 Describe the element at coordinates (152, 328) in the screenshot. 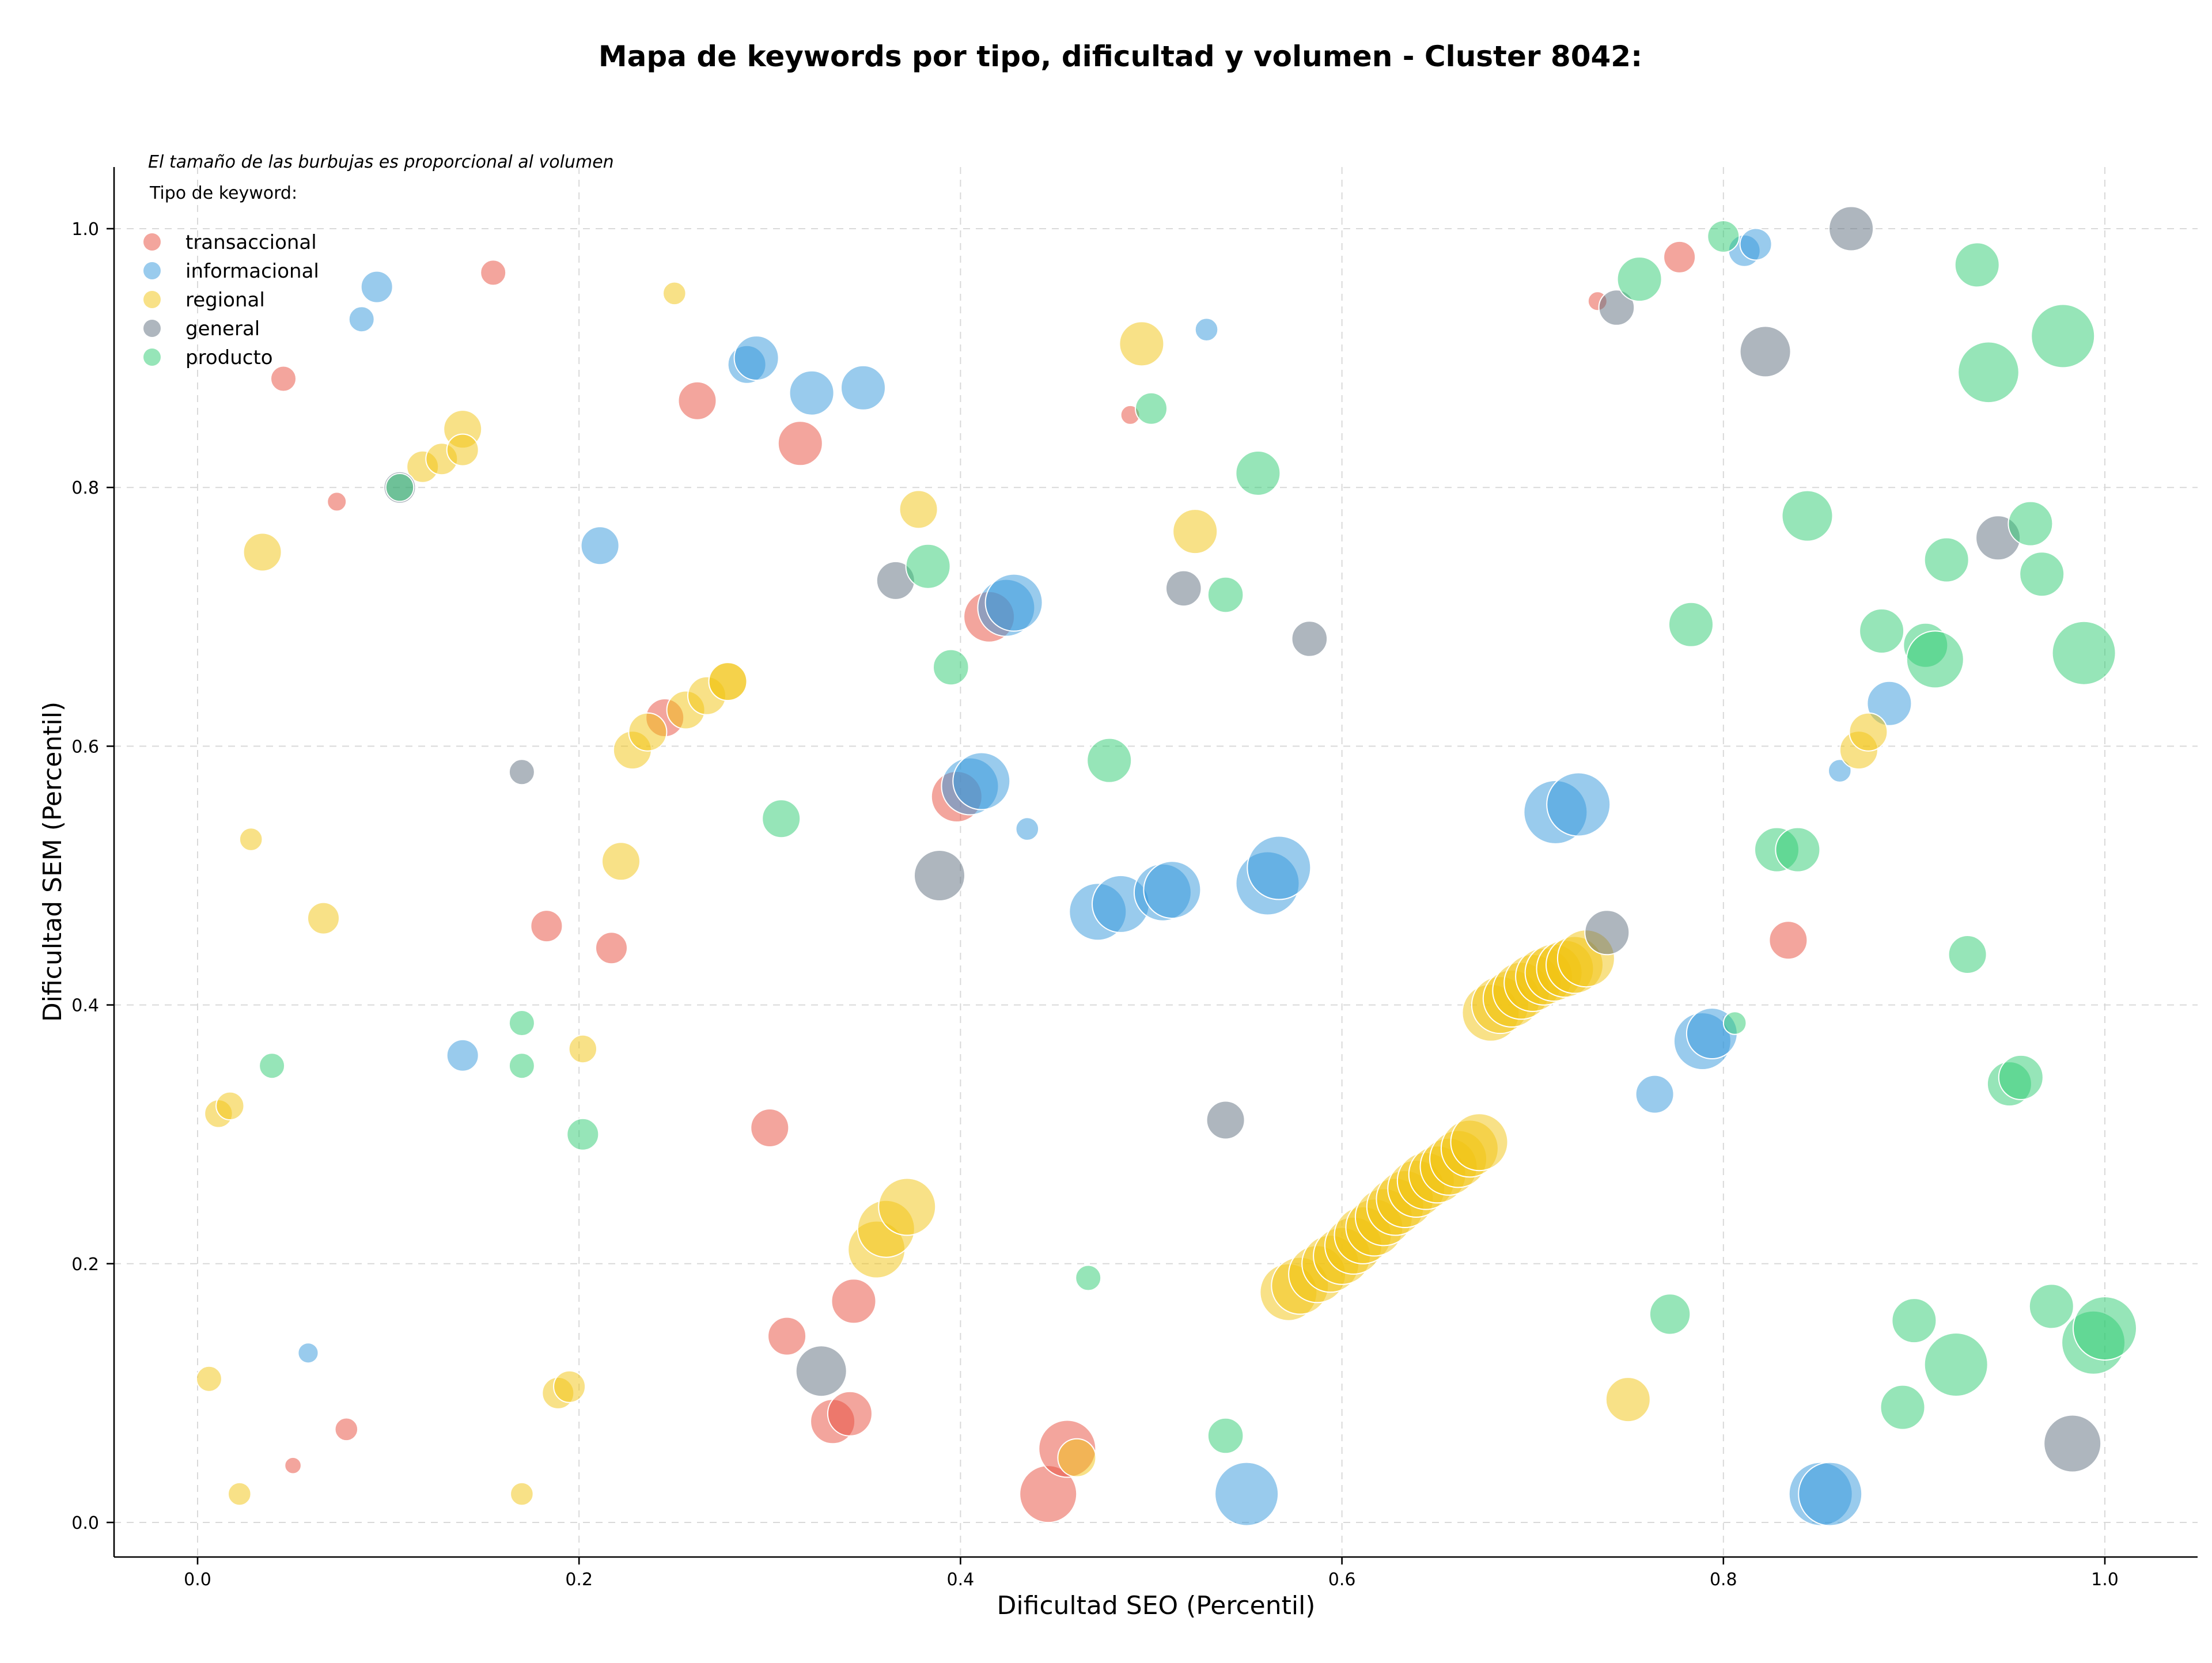

I see `legend-marker-general` at that location.